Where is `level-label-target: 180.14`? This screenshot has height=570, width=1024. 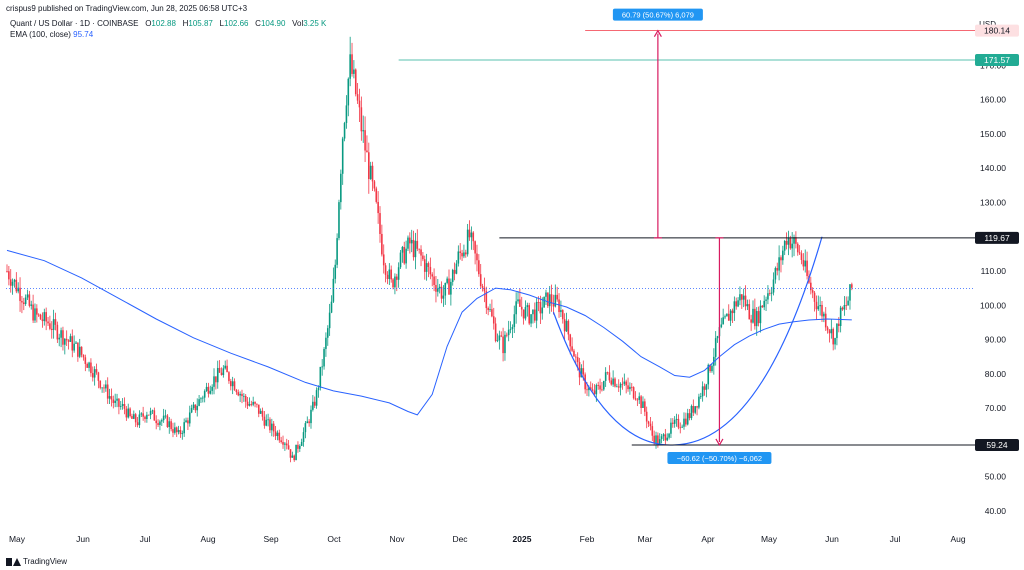
level-label-target: 180.14 is located at coordinates (997, 31).